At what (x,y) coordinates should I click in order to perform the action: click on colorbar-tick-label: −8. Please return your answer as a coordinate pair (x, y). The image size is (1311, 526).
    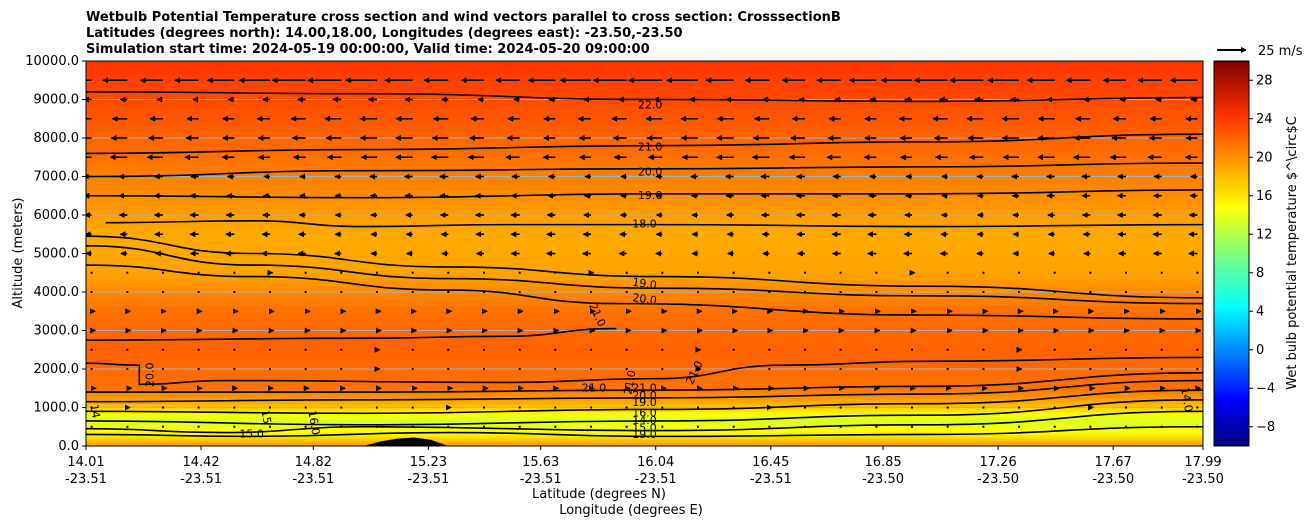
    Looking at the image, I should click on (1265, 427).